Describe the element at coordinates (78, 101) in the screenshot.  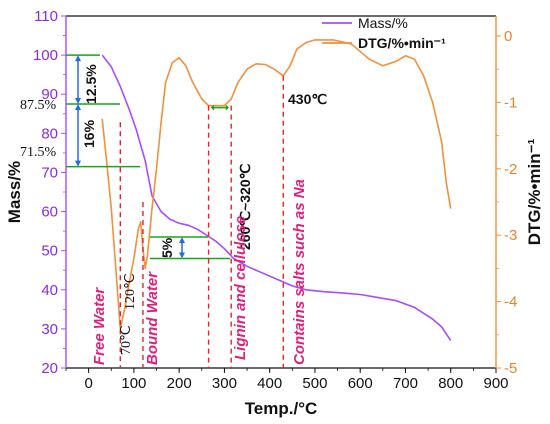
I see `arrow-12-5-head-down` at that location.